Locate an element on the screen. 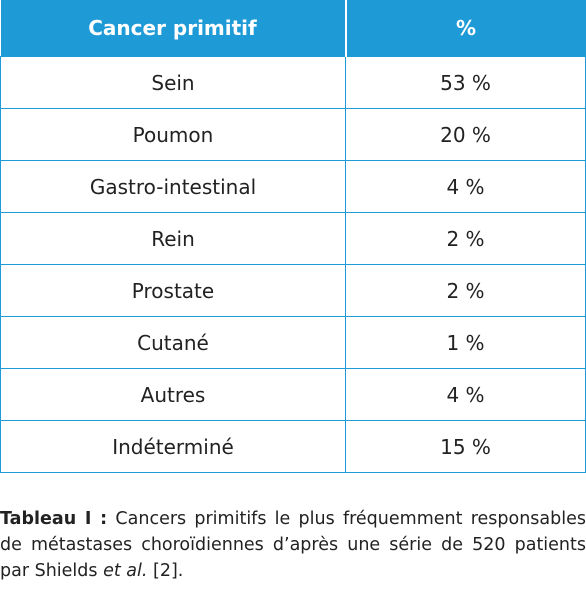 This screenshot has width=586, height=600. cancer-cell: Indéterminé is located at coordinates (173, 446).